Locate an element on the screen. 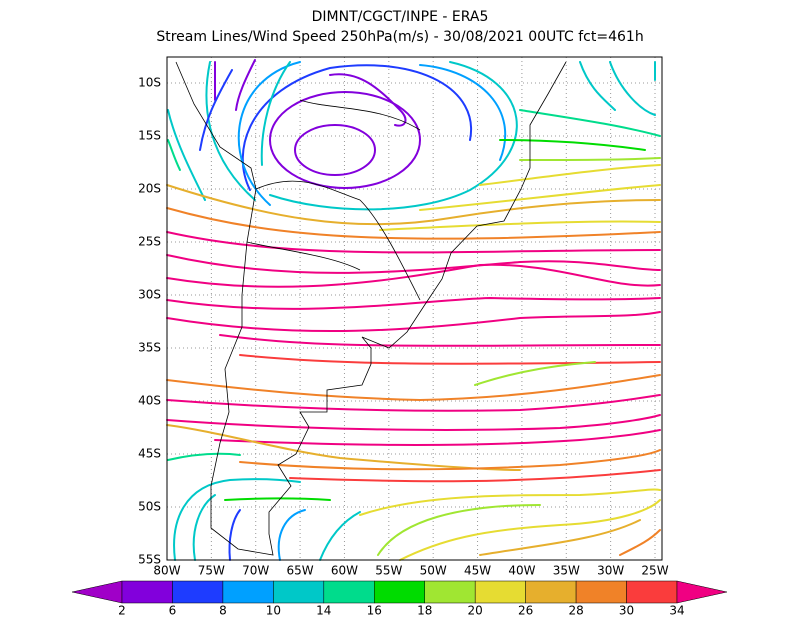 This screenshot has width=800, height=618. borders is located at coordinates (333, 200).